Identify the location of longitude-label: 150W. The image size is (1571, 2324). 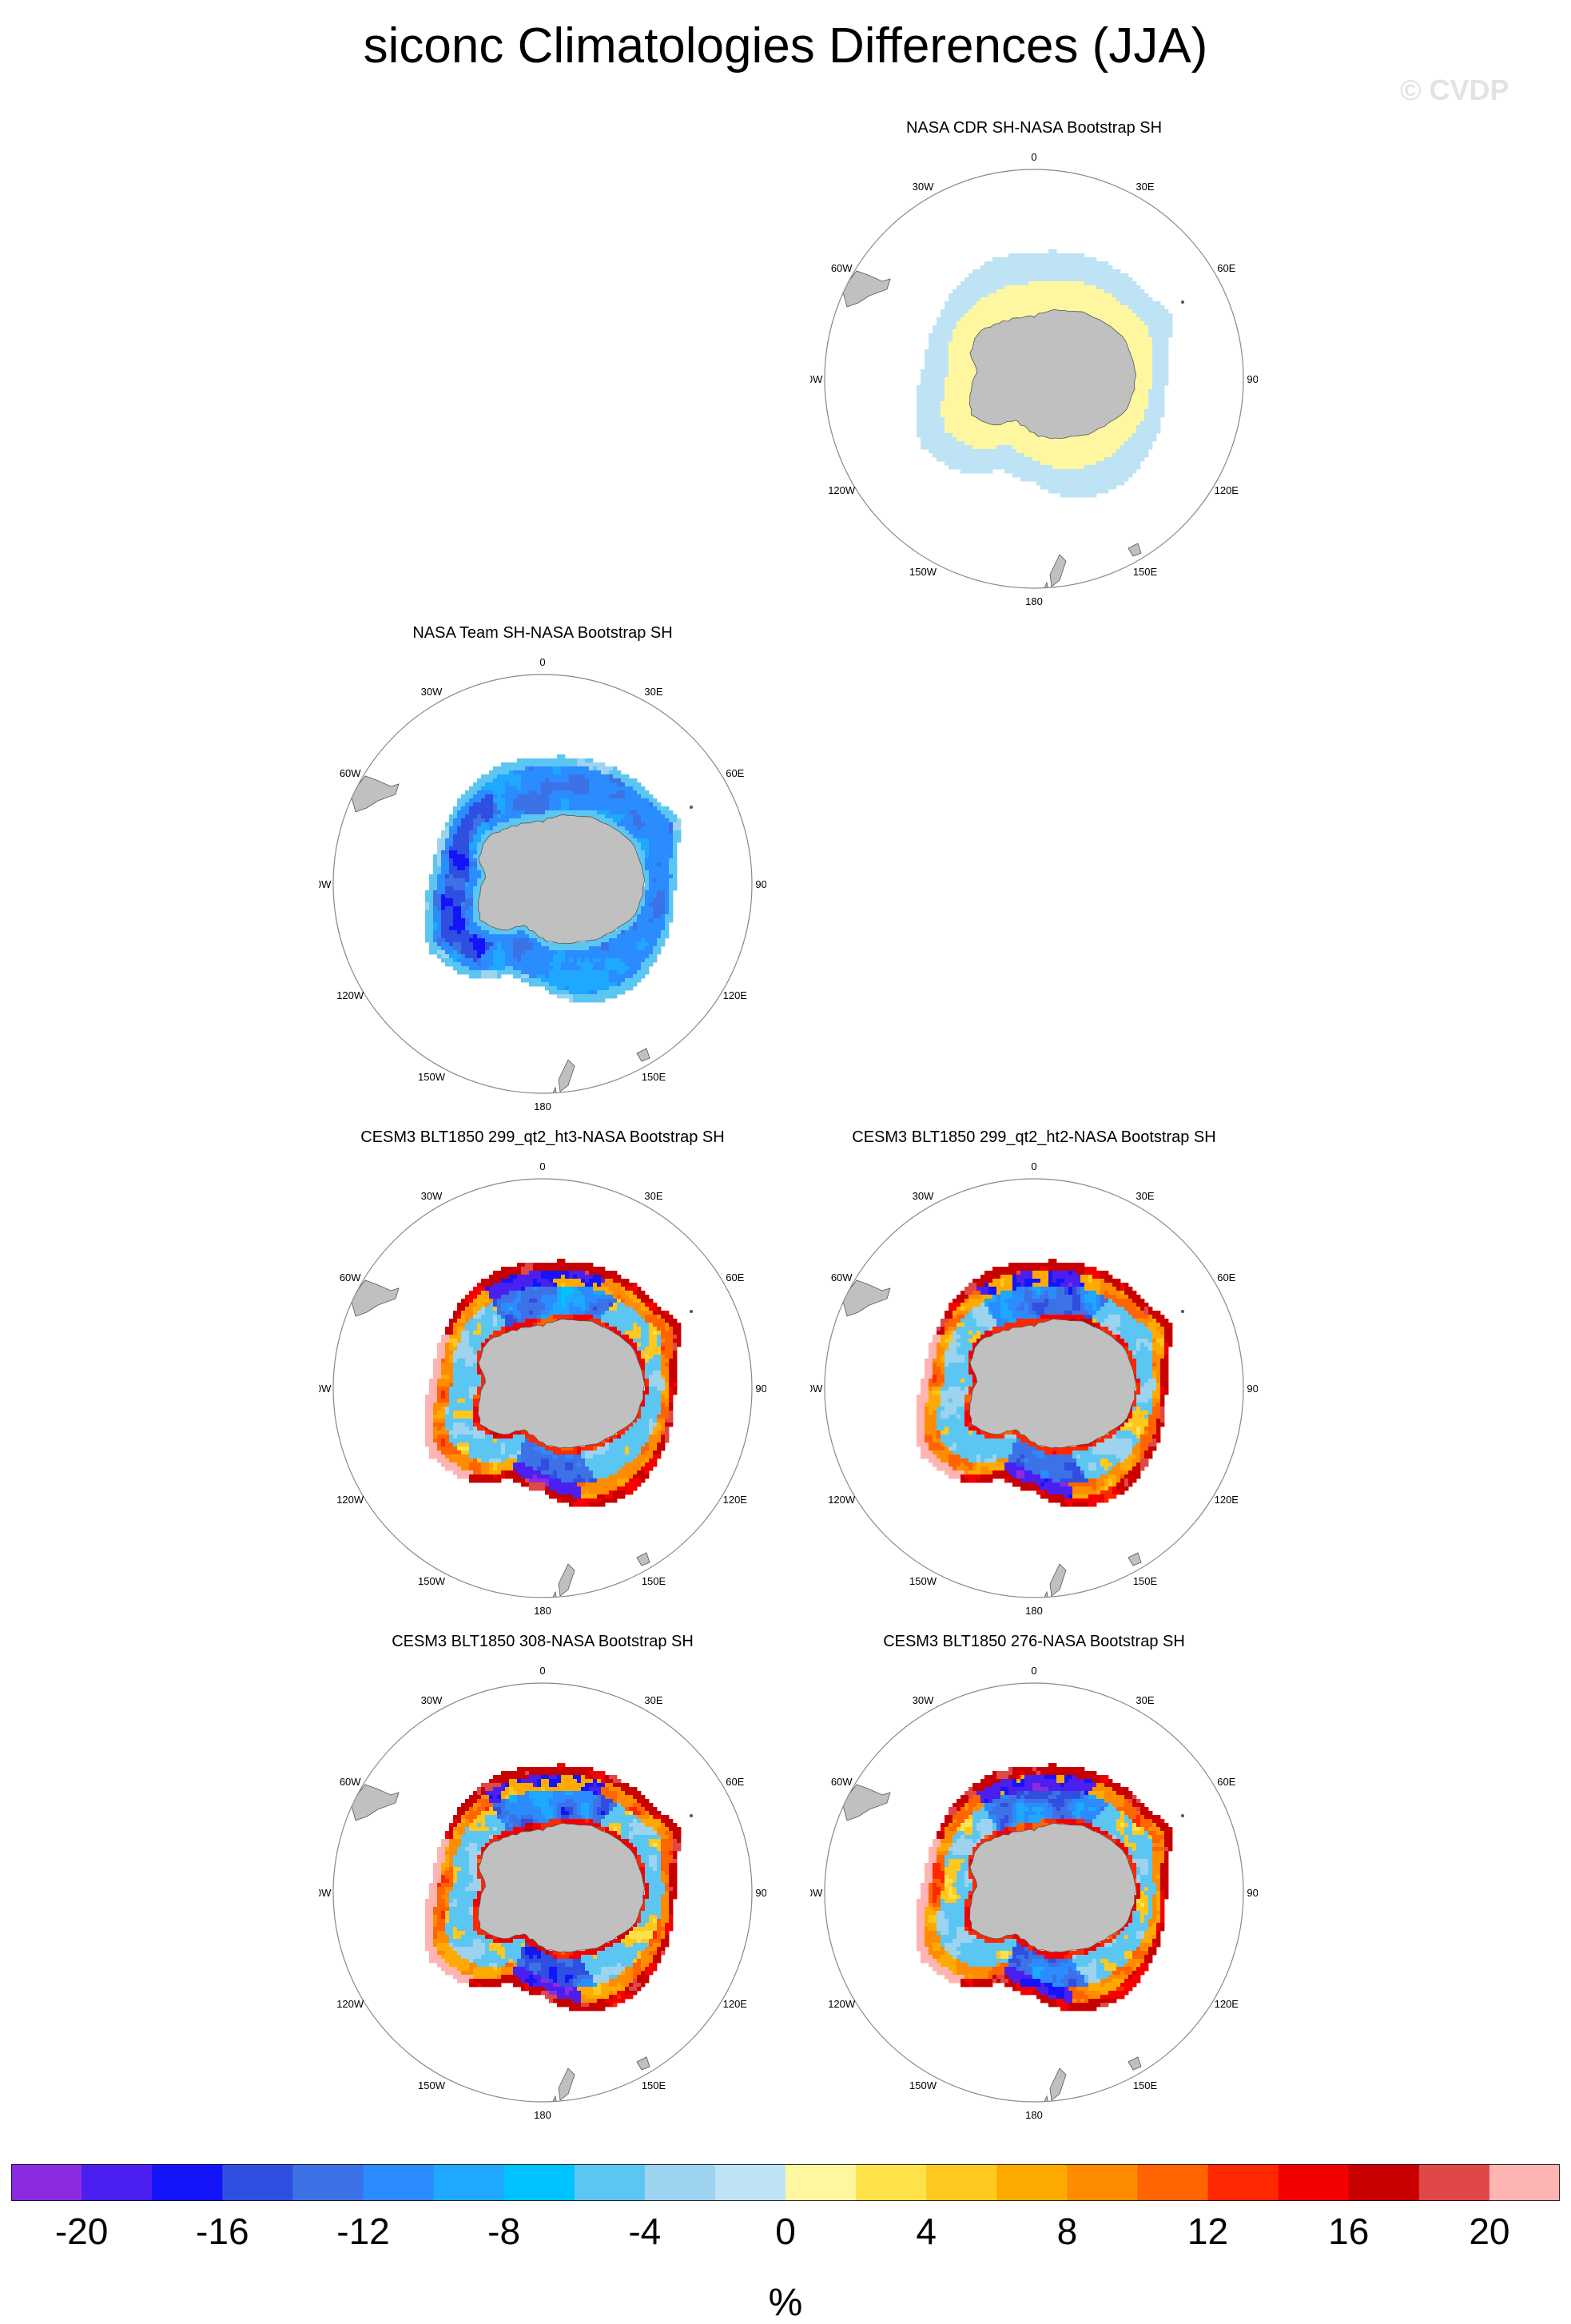
(432, 1077).